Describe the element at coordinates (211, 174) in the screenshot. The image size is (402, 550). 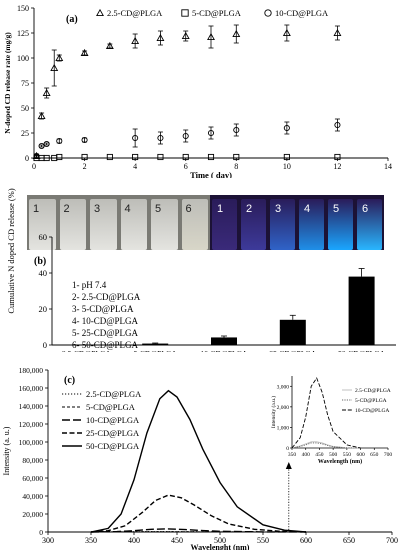
I see `x-axis-label: Time ( day)` at that location.